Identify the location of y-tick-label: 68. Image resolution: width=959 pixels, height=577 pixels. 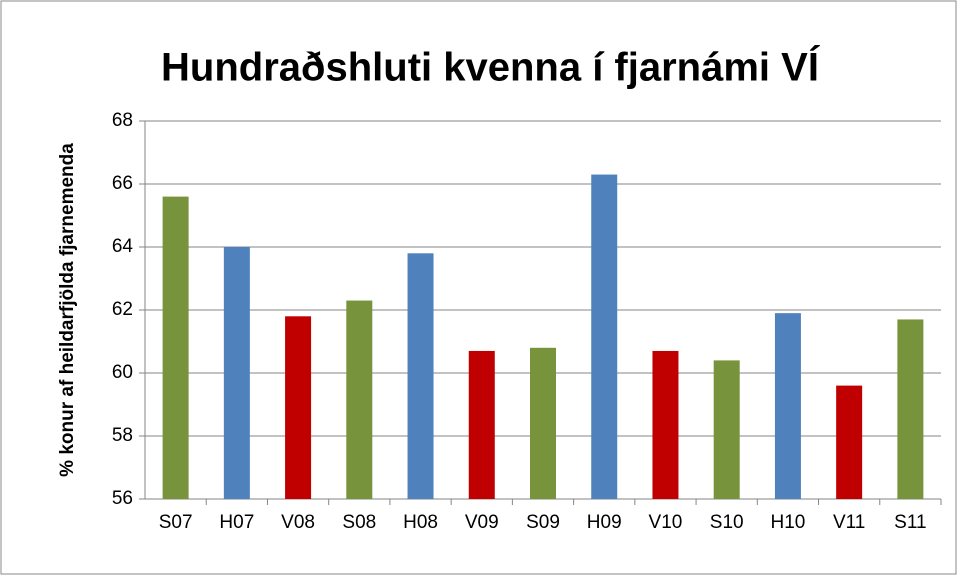
(122, 120).